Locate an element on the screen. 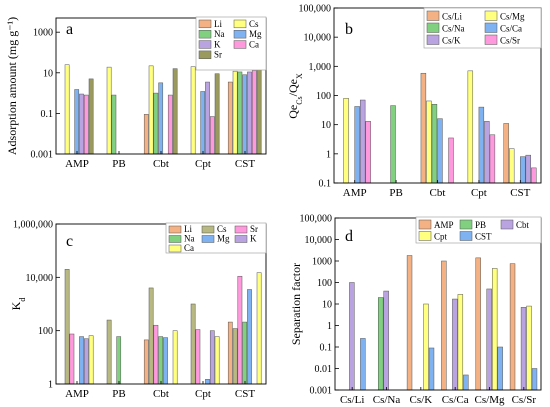 This screenshot has height=407, width=550. legend-label: PB is located at coordinates (480, 225).